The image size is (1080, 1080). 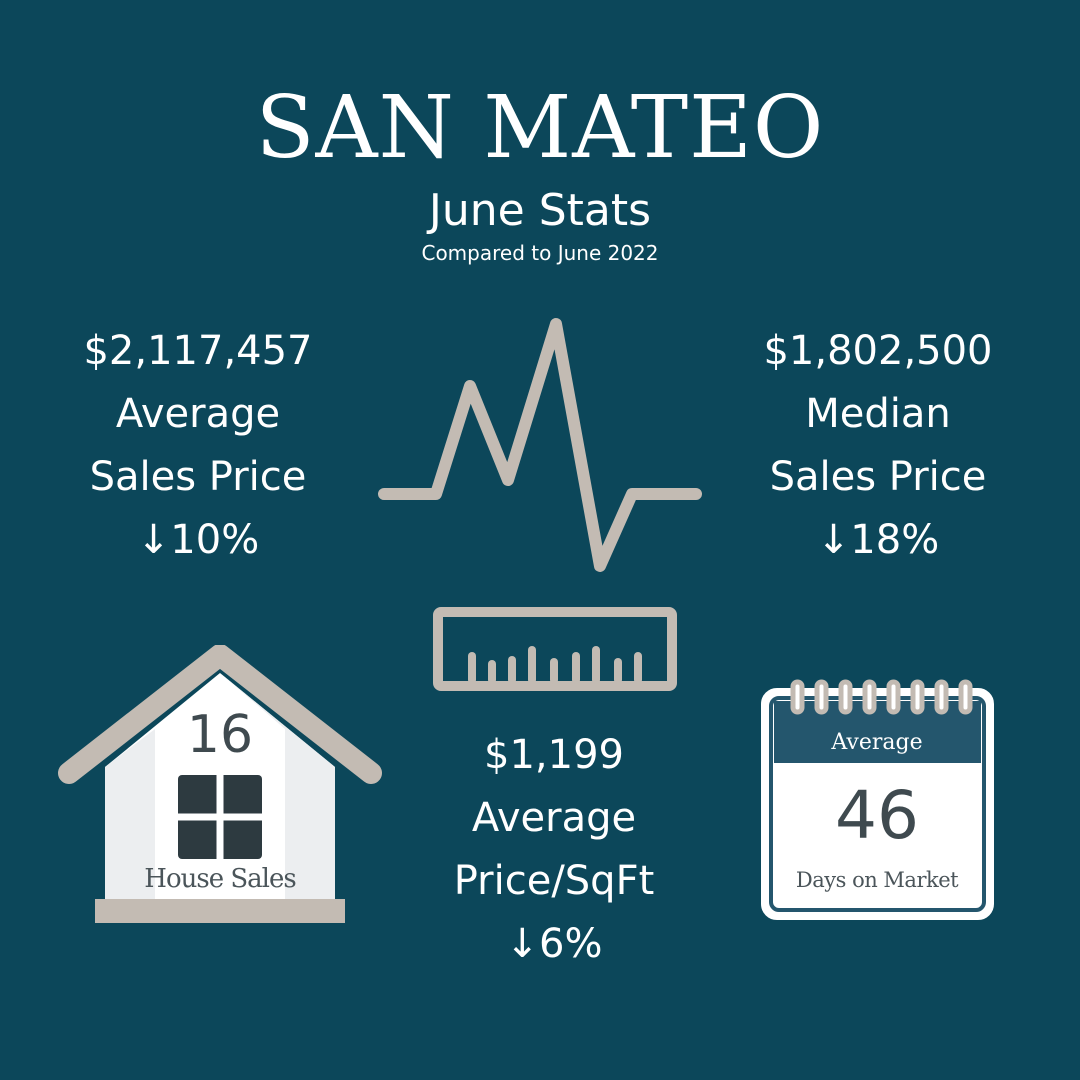 What do you see at coordinates (877, 815) in the screenshot?
I see `days-on-market-count: 46` at bounding box center [877, 815].